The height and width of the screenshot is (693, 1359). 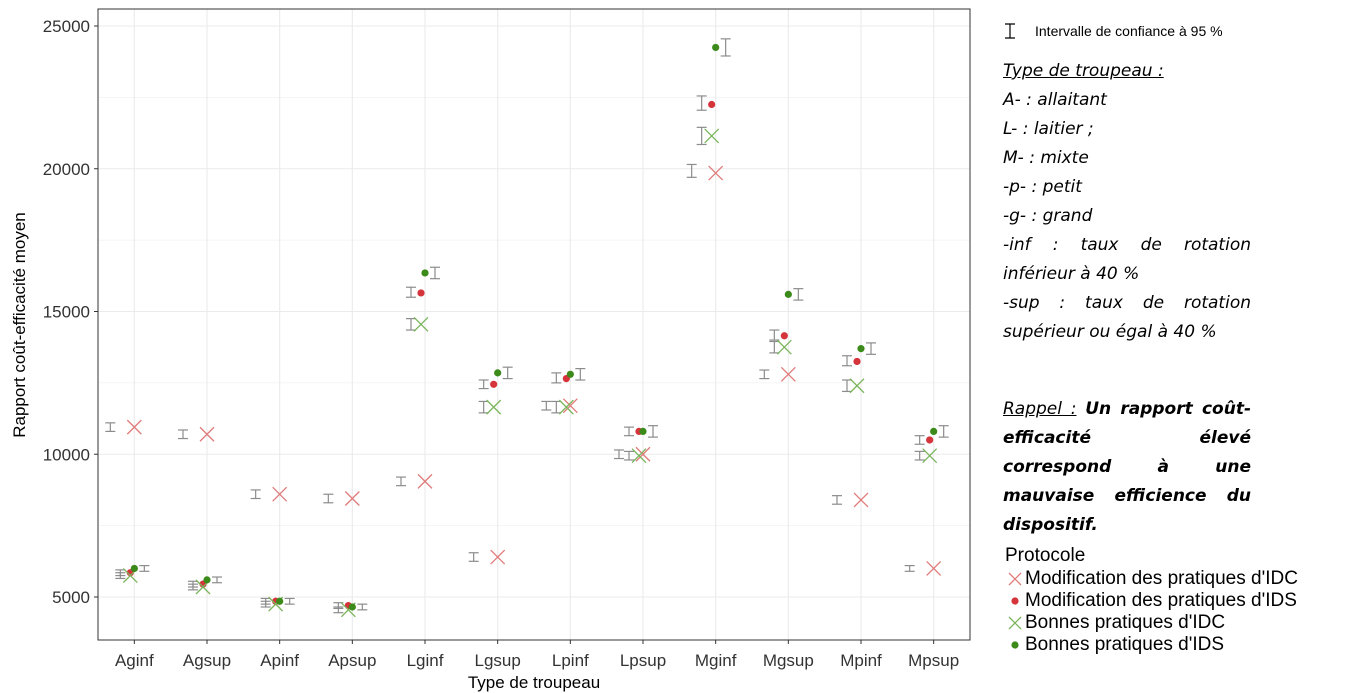 I want to click on x-tick-label: Mginf, so click(x=716, y=660).